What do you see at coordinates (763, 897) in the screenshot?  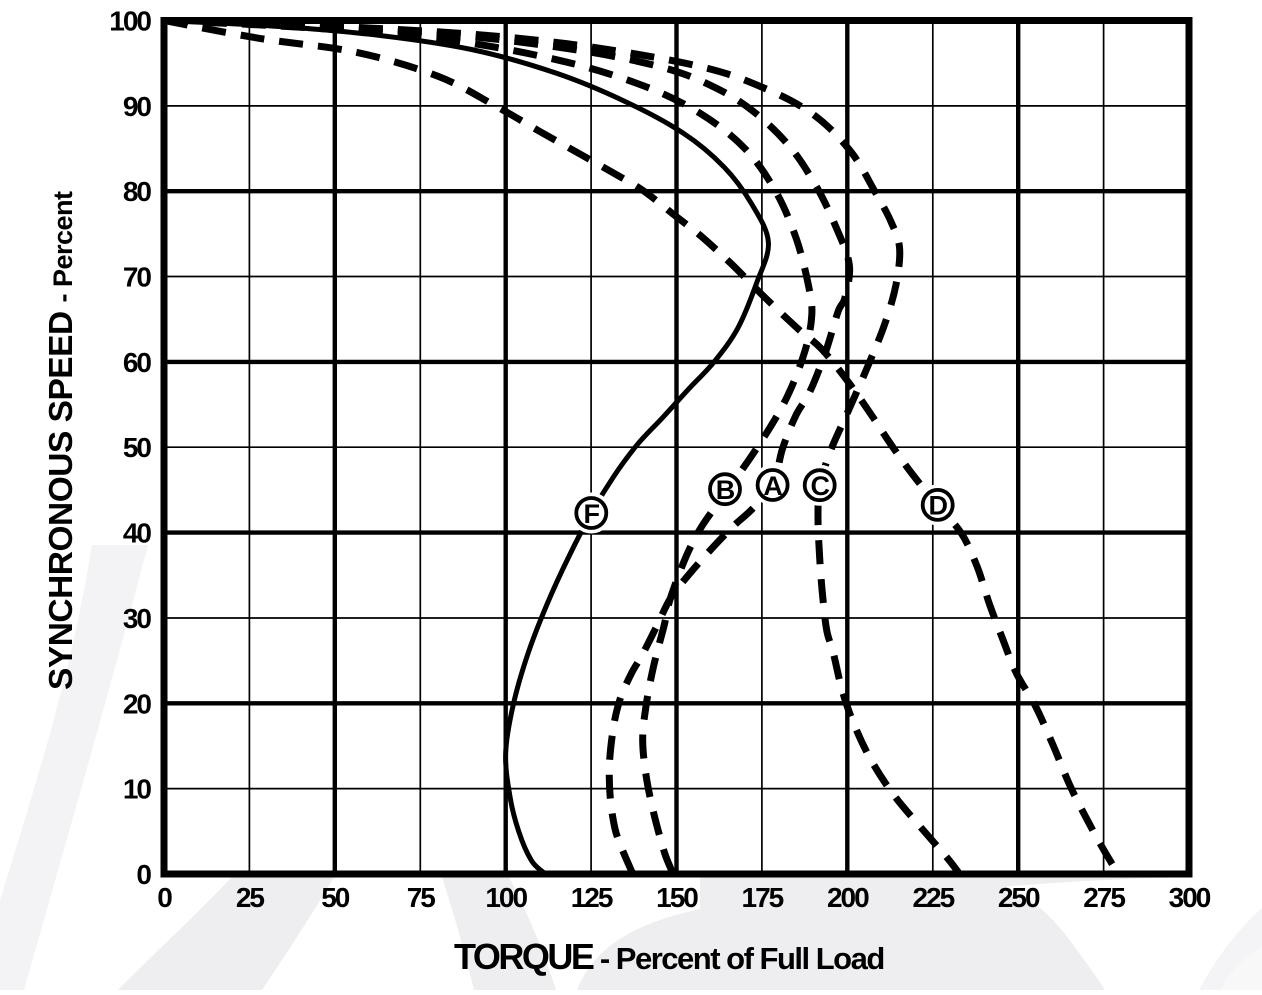 I see `svg-text: 175` at bounding box center [763, 897].